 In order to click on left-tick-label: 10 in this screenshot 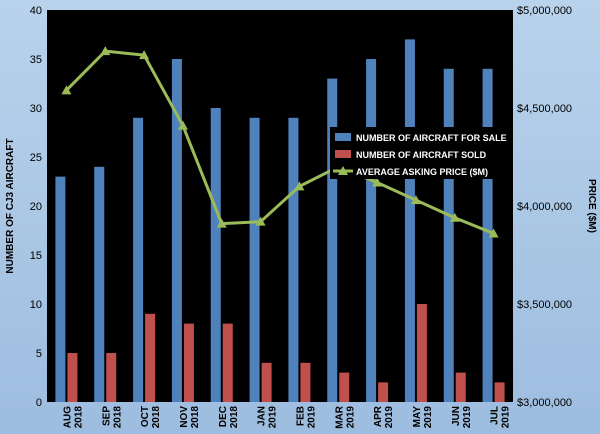, I will do `click(36, 305)`.